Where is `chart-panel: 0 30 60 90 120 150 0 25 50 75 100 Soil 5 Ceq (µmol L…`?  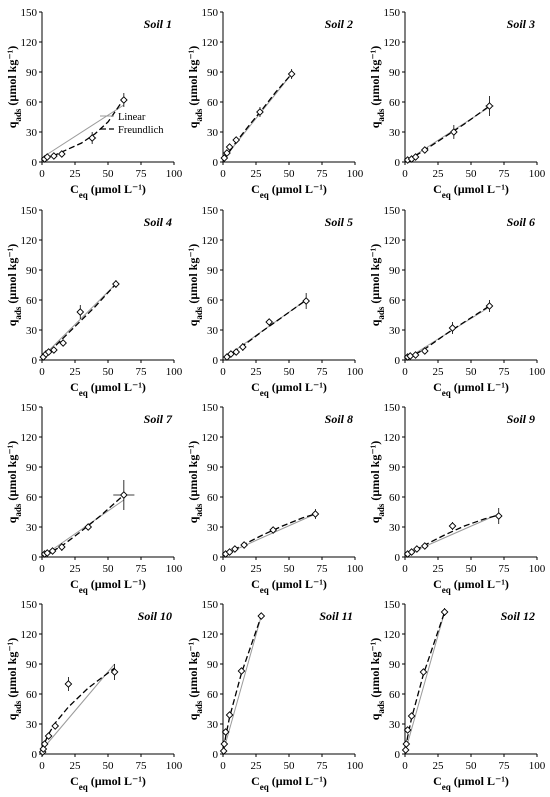
chart-panel: 0 30 60 90 120 150 0 25 50 75 100 Soil 5 Ceq (µmol L… is located at coordinates (275, 301).